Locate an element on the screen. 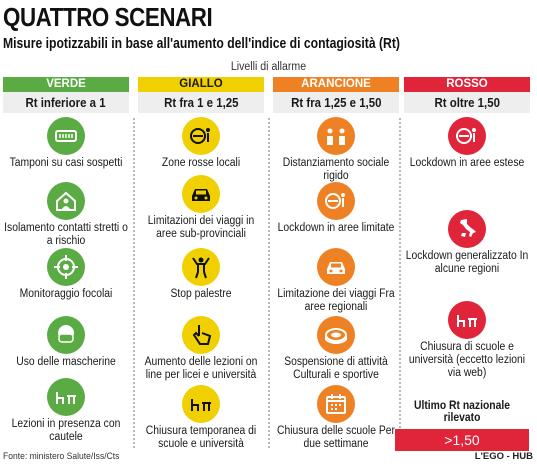 Image resolution: width=537 pixels, height=464 pixels. face-mask-icon is located at coordinates (66, 335).